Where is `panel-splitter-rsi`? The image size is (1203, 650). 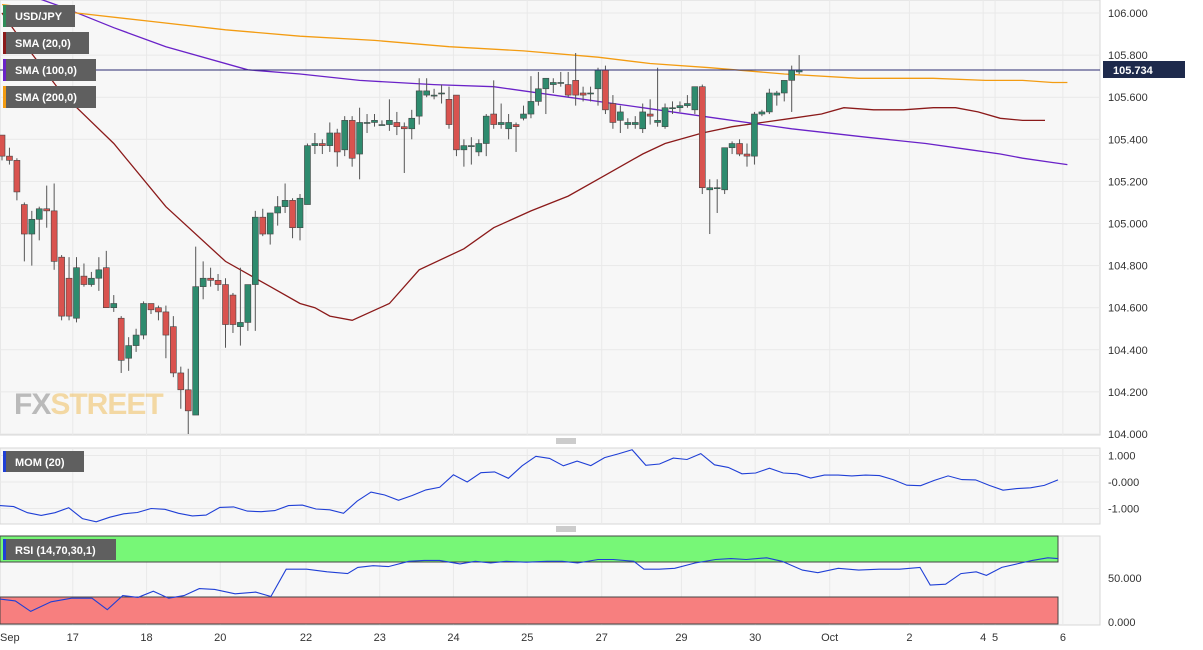
panel-splitter-rsi is located at coordinates (566, 529).